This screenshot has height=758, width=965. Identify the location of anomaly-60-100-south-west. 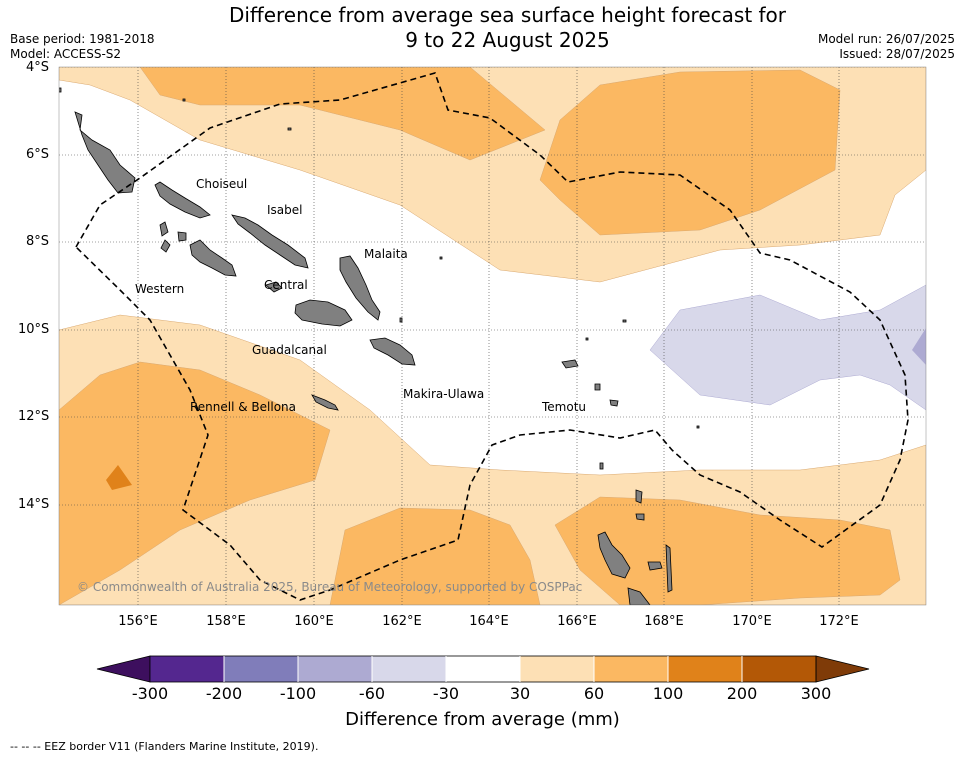
(195, 483).